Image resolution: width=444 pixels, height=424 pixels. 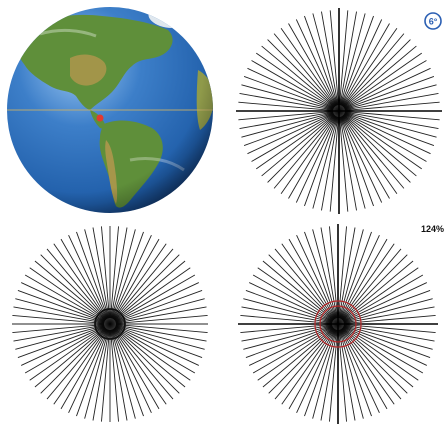 I want to click on center-hub, so click(x=110, y=324).